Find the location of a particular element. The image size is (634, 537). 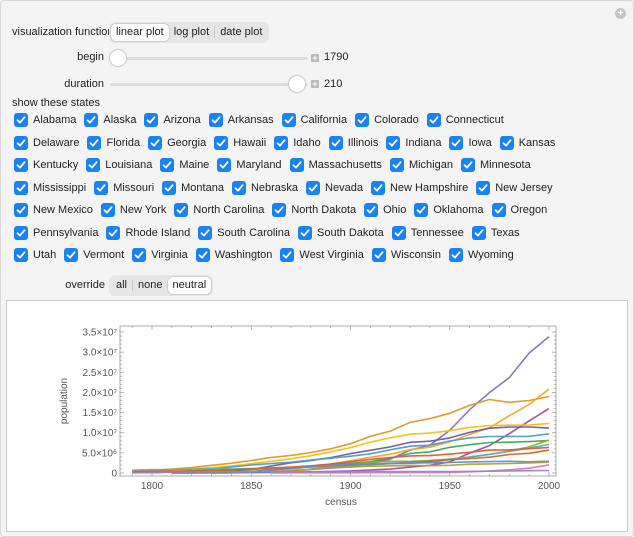

checkbox-wisconsin: Wisconsin is located at coordinates (406, 255).